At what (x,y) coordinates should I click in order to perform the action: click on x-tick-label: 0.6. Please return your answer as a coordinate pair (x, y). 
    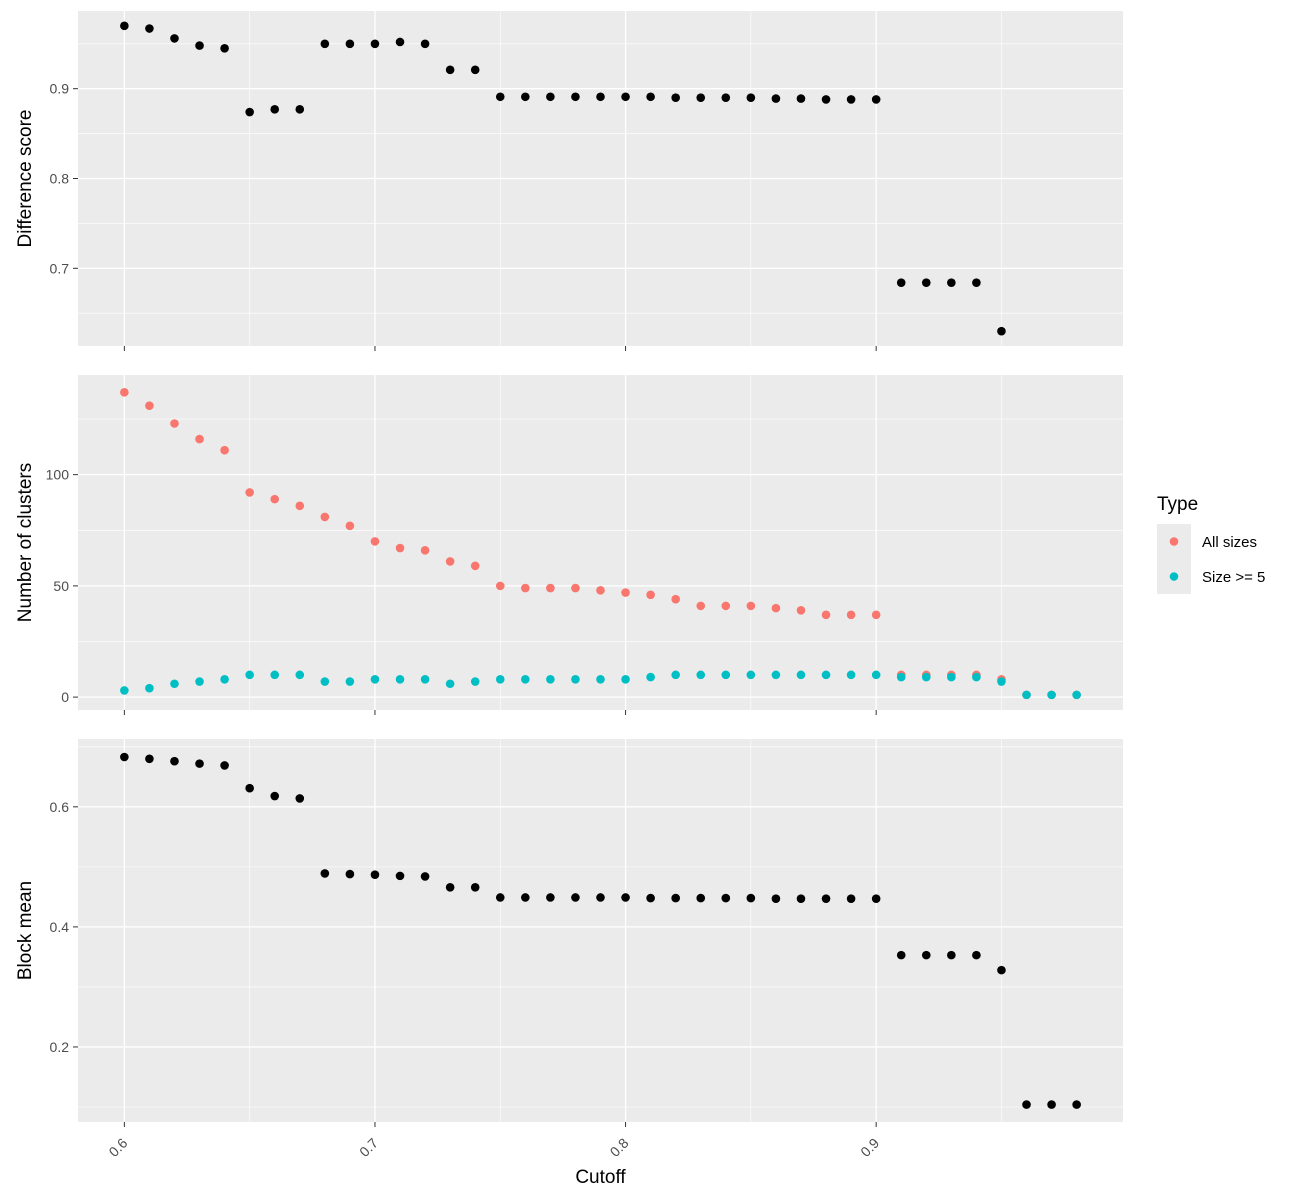
    Looking at the image, I should click on (117, 1147).